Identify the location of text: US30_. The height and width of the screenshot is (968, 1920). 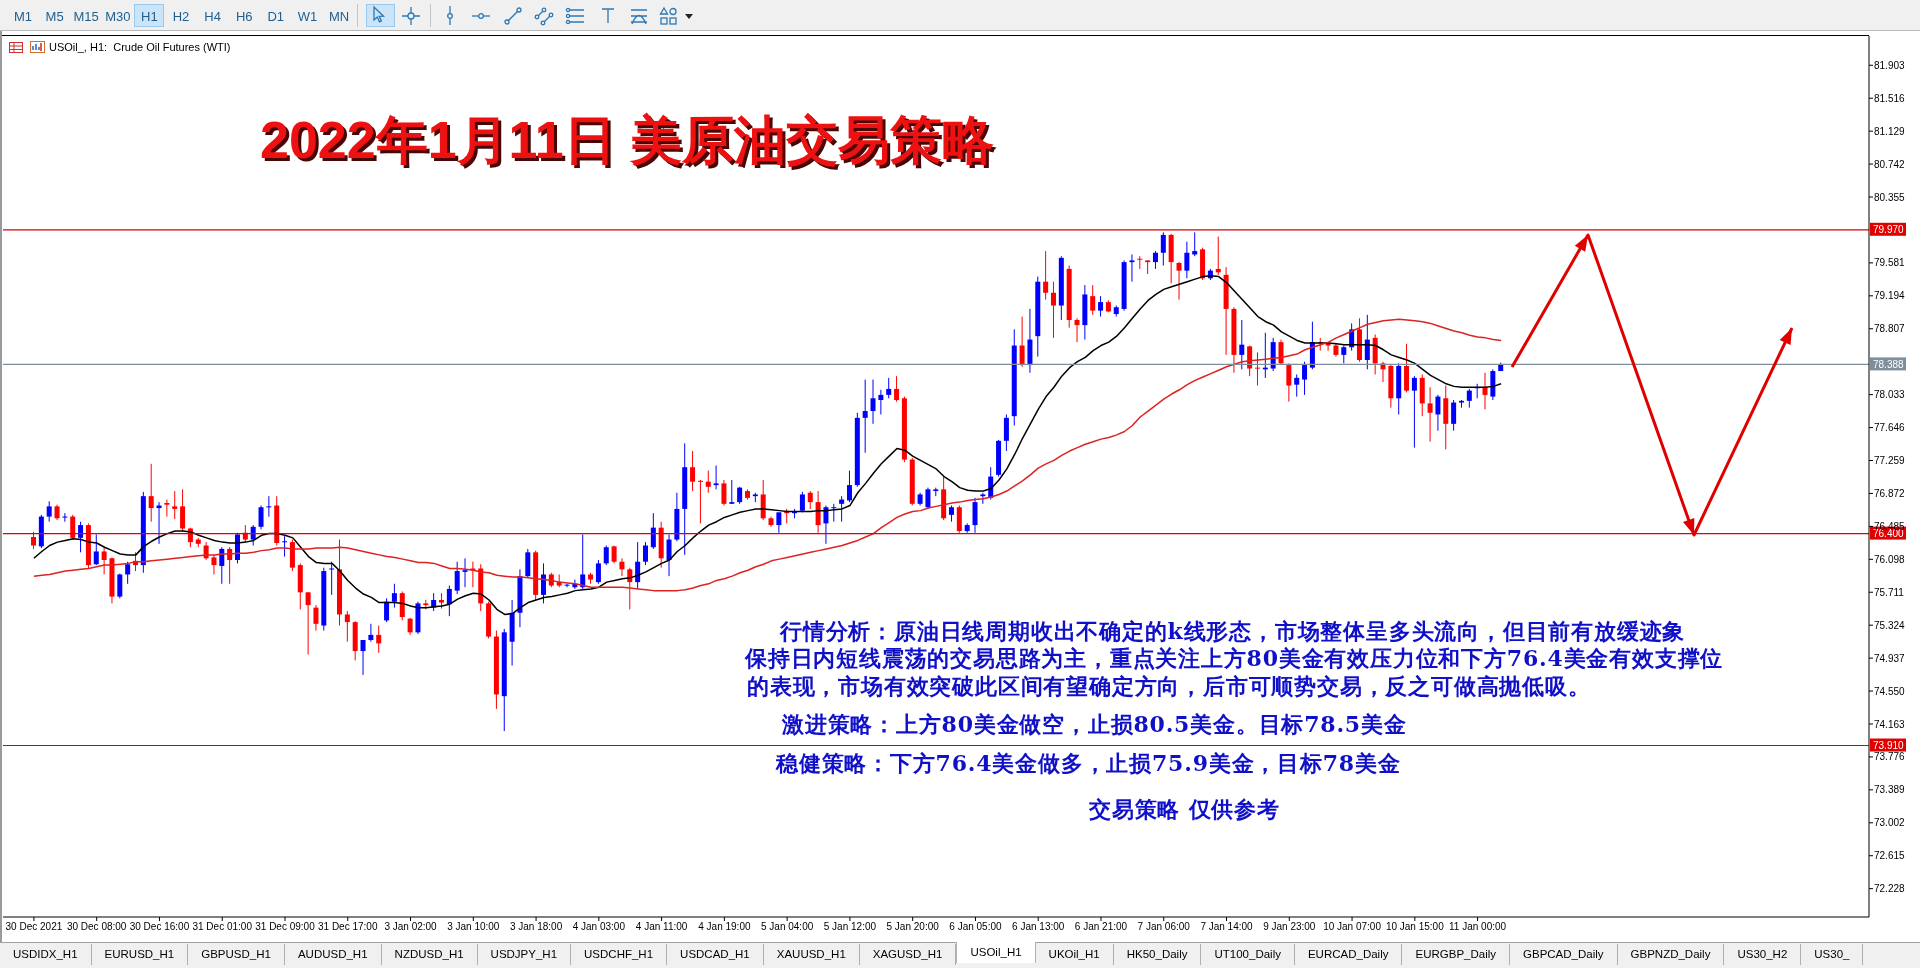
(1832, 954).